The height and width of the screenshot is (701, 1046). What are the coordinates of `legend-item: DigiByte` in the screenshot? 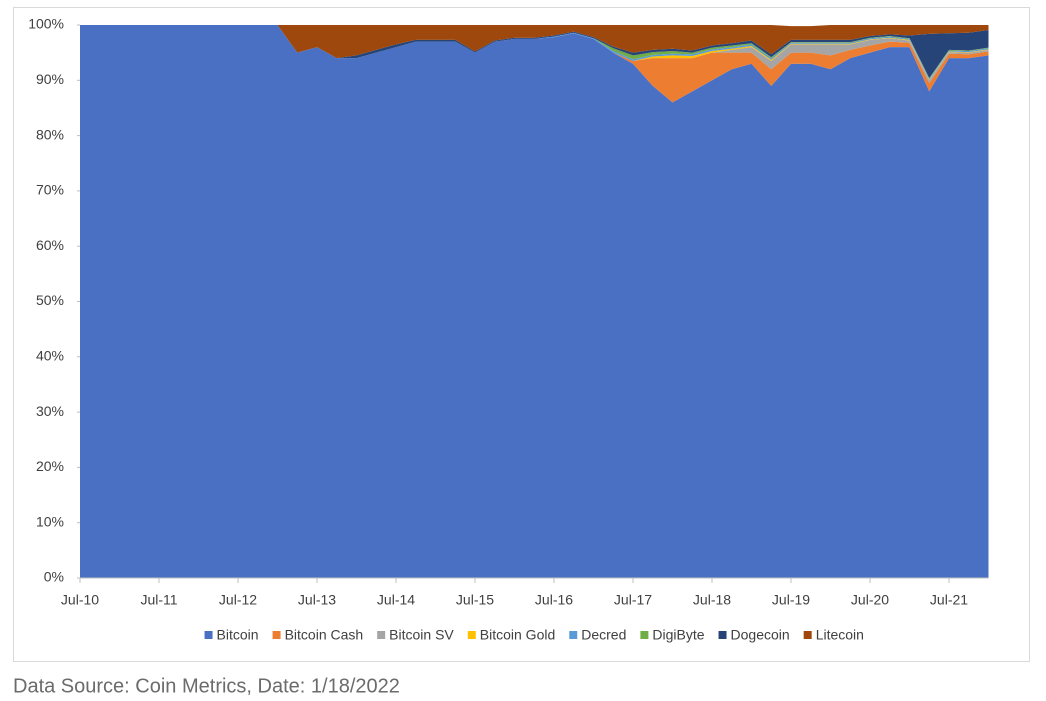 It's located at (672, 635).